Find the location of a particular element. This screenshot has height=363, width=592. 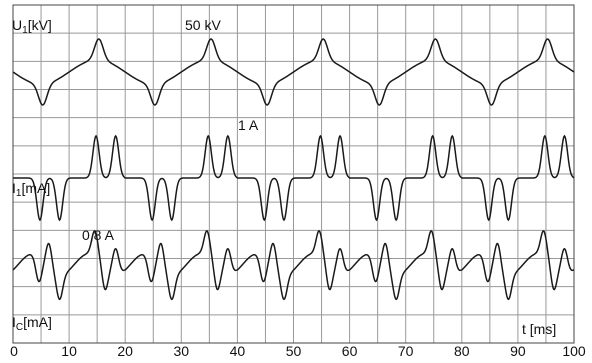

x-tick-label: 20 is located at coordinates (125, 351).